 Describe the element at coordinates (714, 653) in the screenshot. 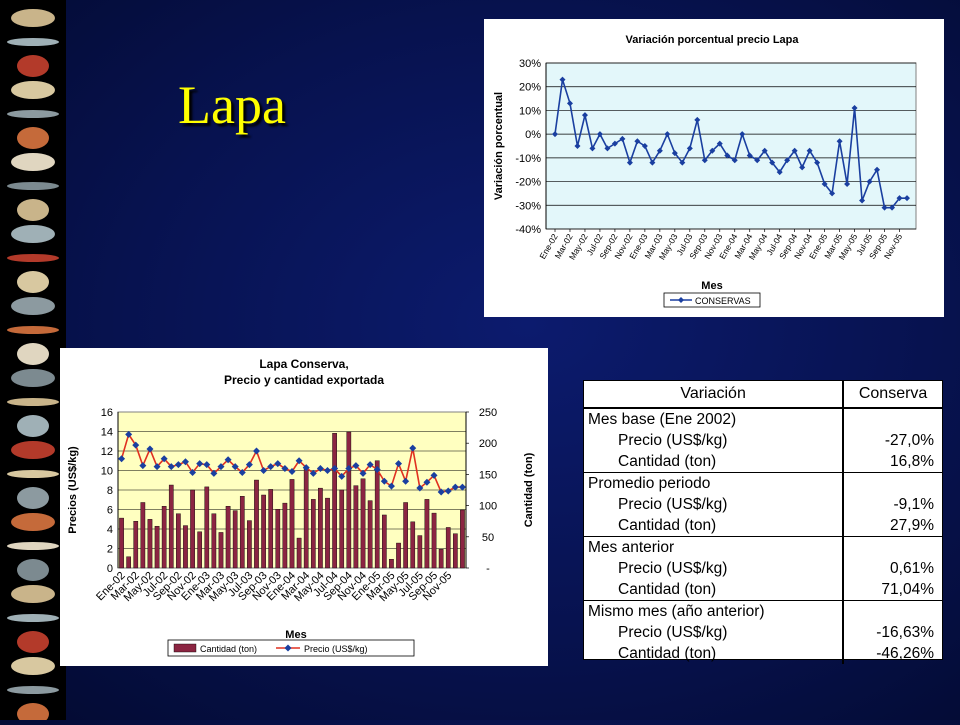

I see `row-label: Cantidad (ton)` at that location.